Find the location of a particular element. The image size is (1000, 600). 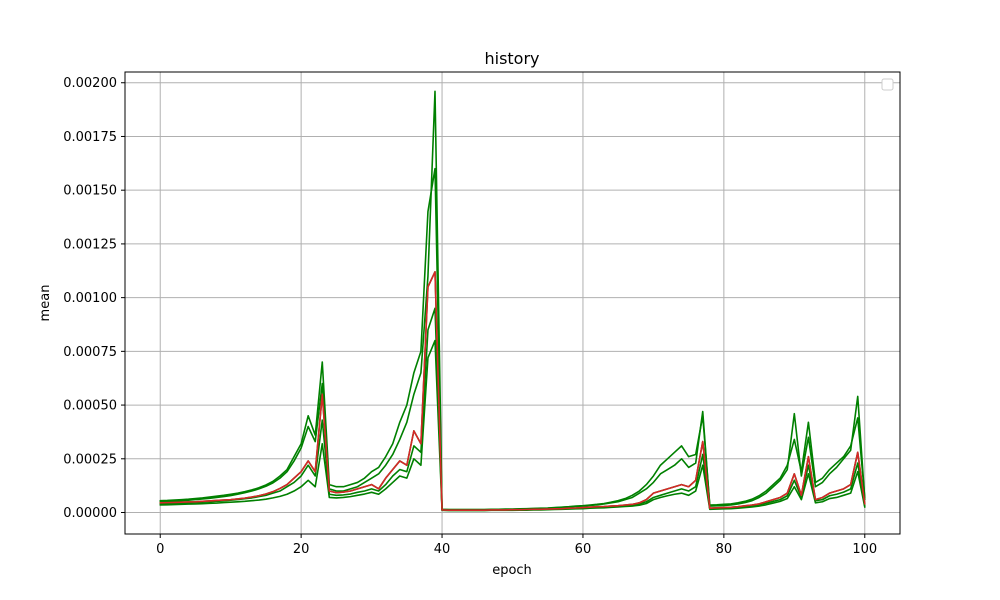

x-tick-label: 20 is located at coordinates (301, 549).